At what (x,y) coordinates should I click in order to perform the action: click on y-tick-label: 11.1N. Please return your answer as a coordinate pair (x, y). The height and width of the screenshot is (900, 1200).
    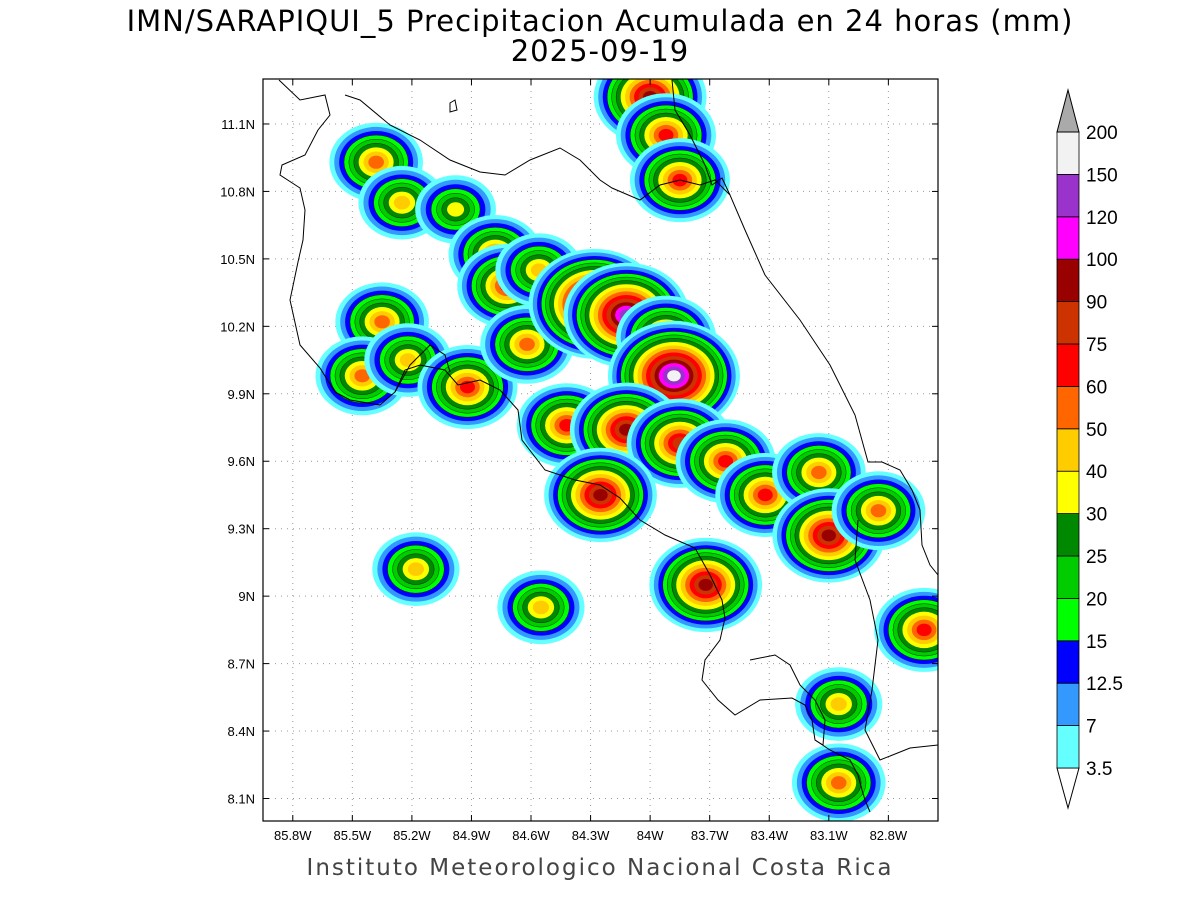
    Looking at the image, I should click on (238, 124).